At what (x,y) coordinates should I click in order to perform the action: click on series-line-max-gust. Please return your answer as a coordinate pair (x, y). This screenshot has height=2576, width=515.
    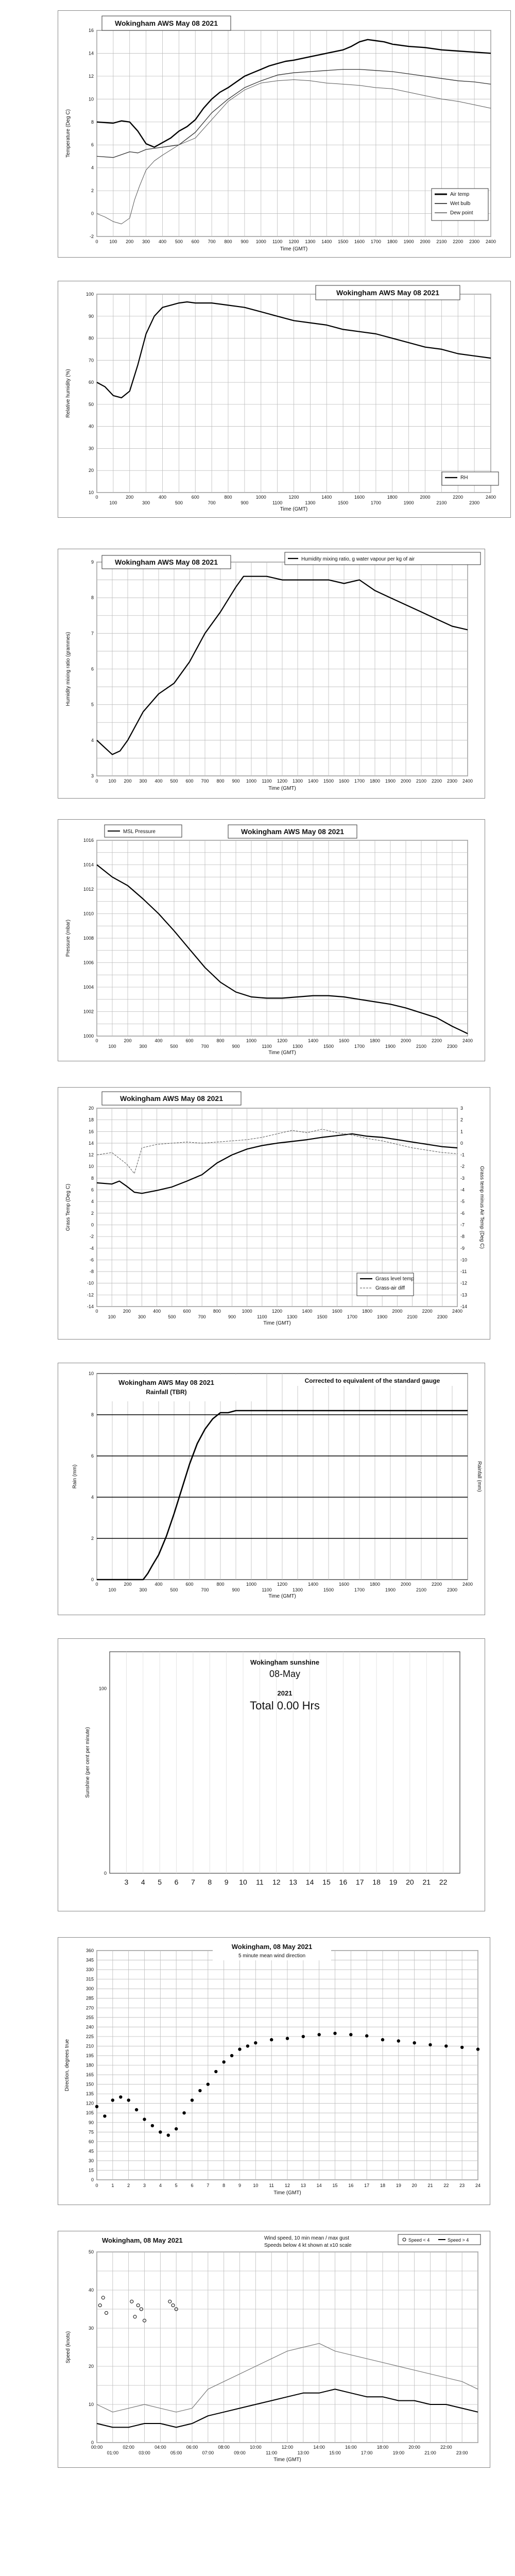
    Looking at the image, I should click on (287, 2378).